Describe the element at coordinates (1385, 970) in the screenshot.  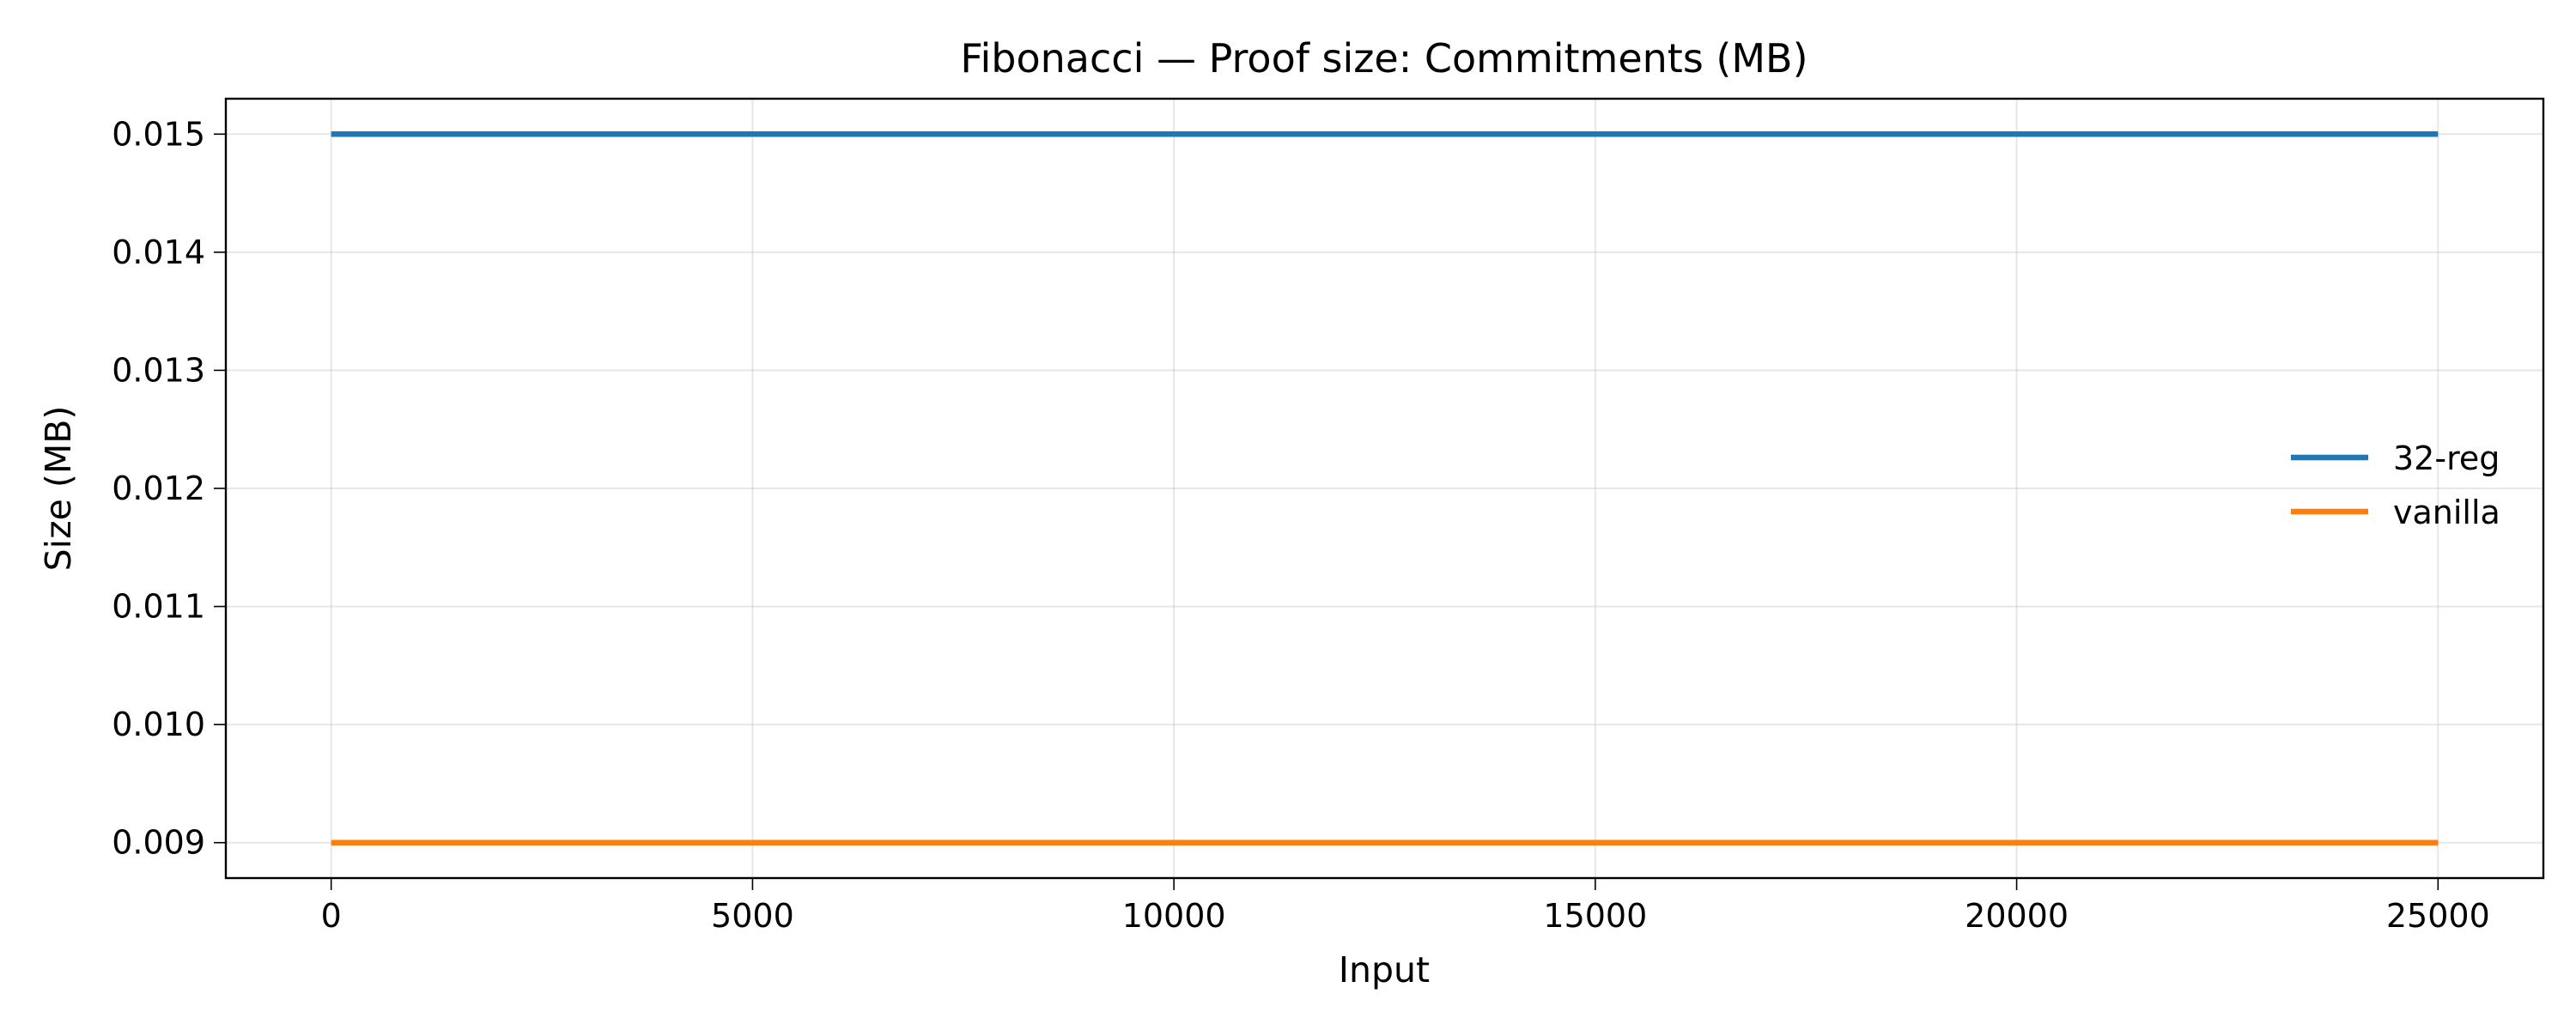
I see `x-axis-label: Input` at that location.